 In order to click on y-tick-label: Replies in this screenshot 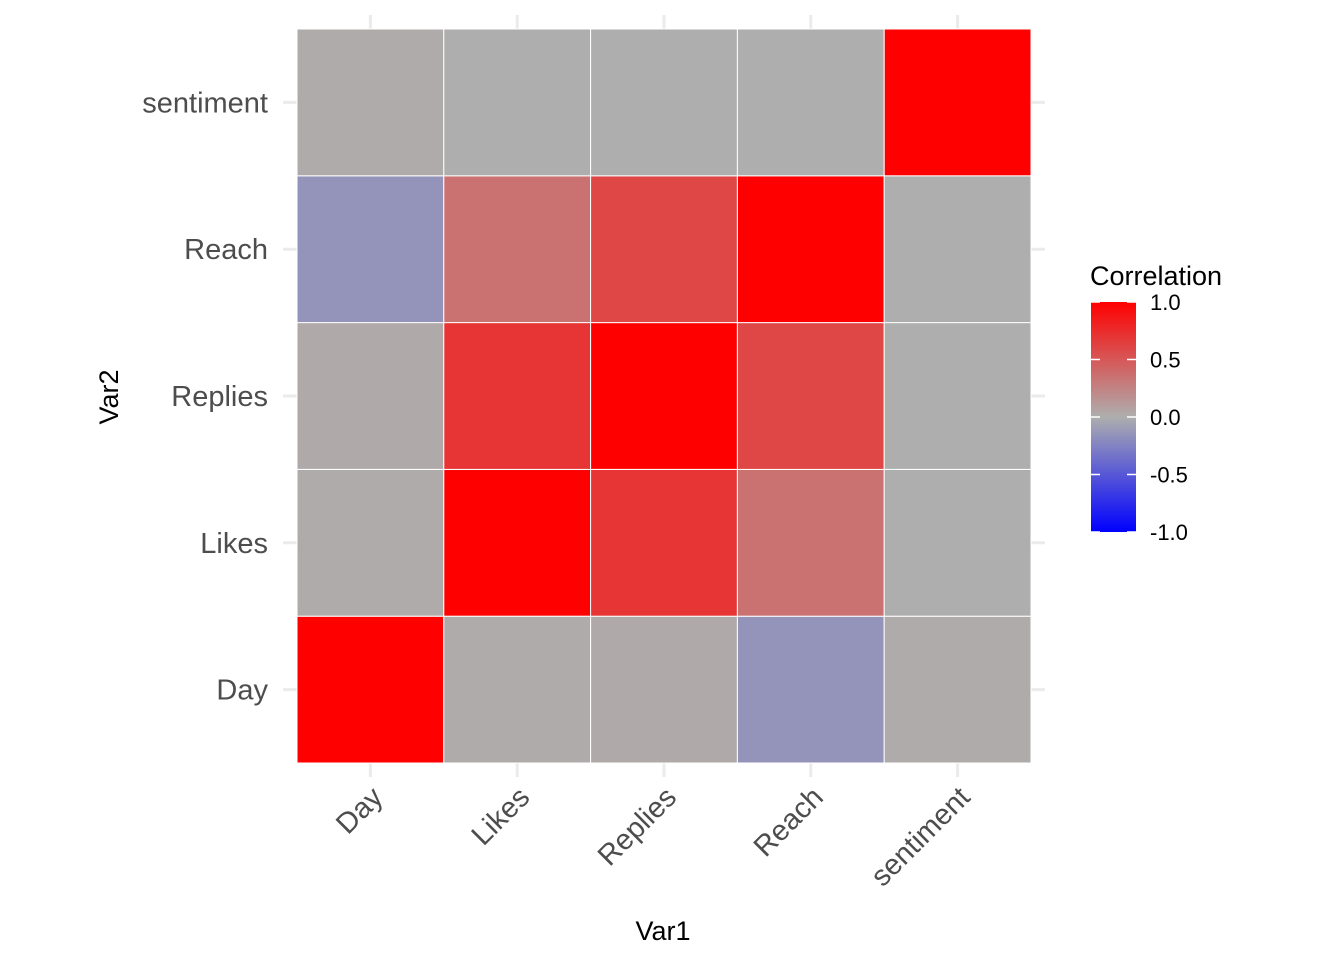, I will do `click(219, 397)`.